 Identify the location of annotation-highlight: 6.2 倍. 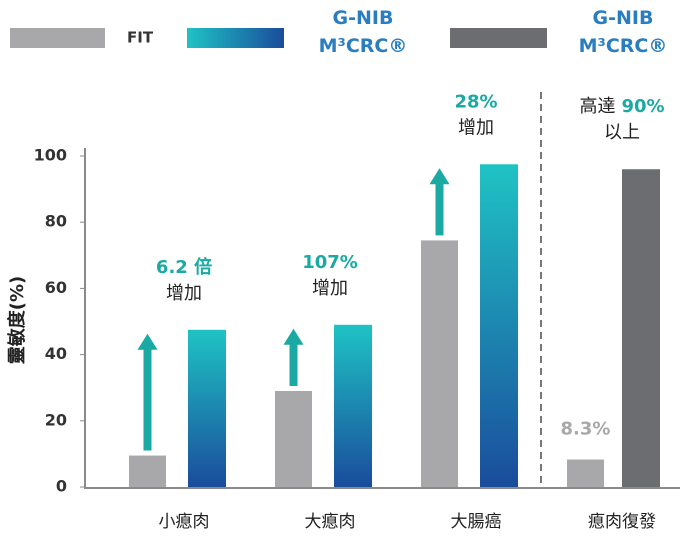
(184, 267).